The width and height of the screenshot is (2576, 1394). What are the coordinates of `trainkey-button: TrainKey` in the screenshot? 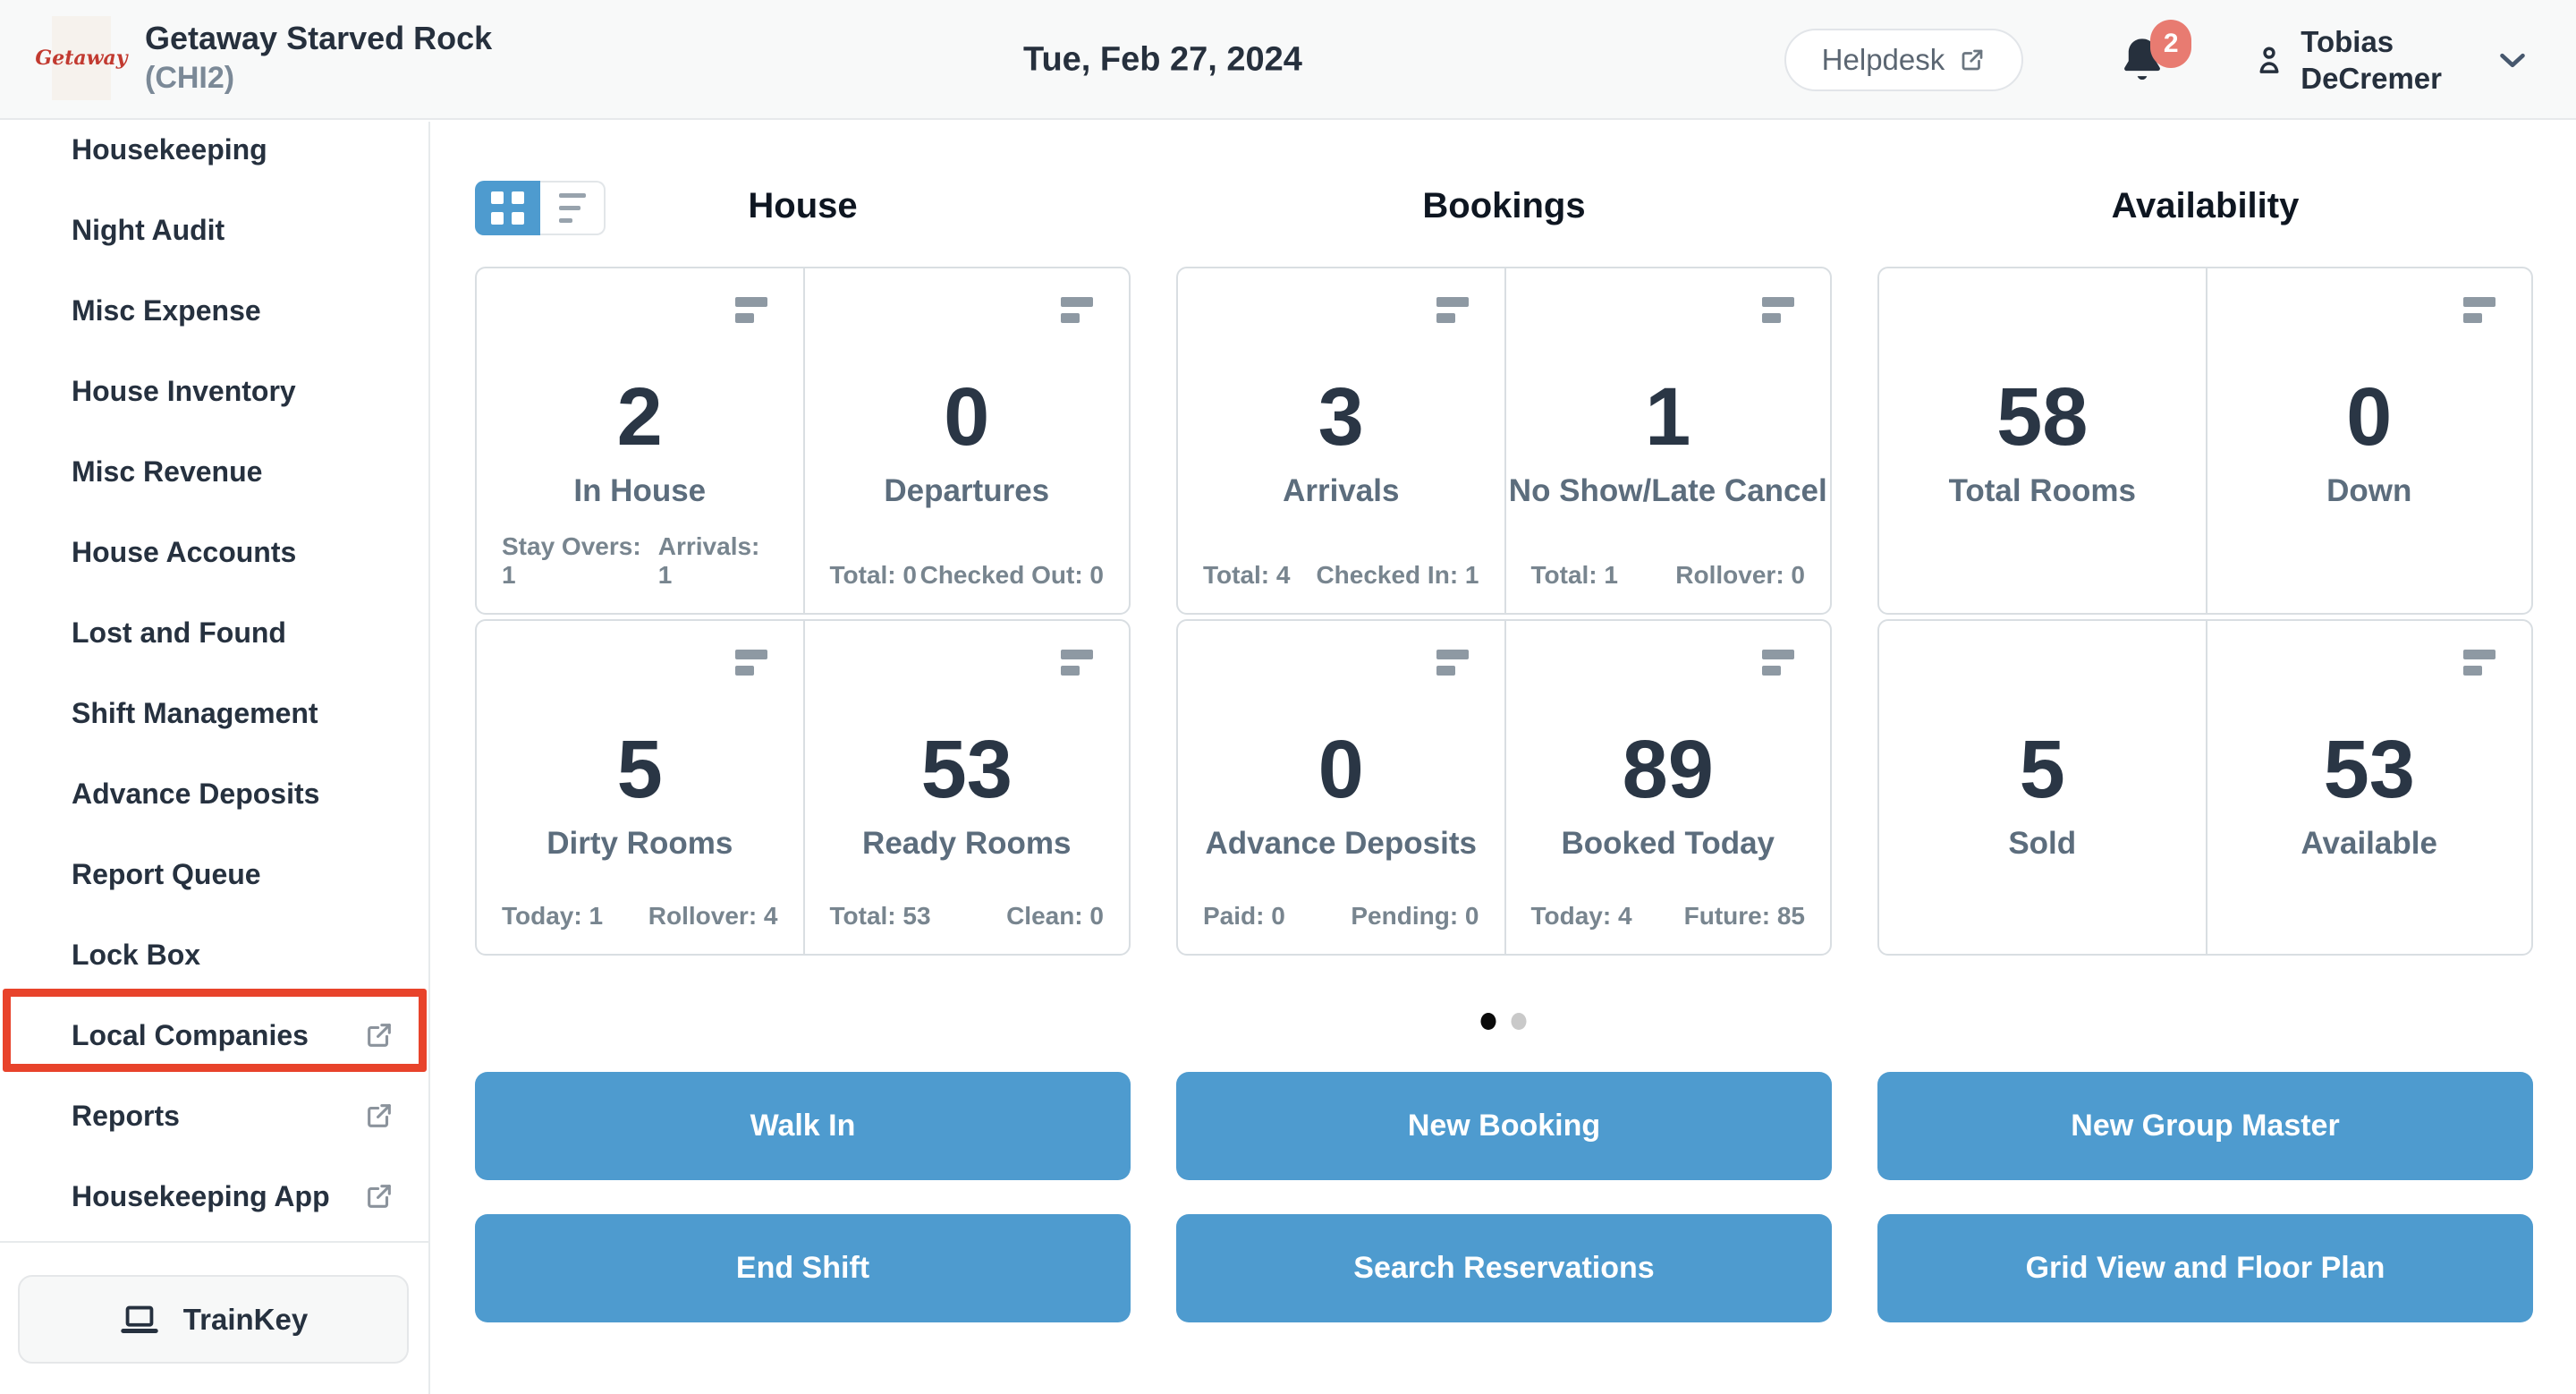 It's located at (213, 1319).